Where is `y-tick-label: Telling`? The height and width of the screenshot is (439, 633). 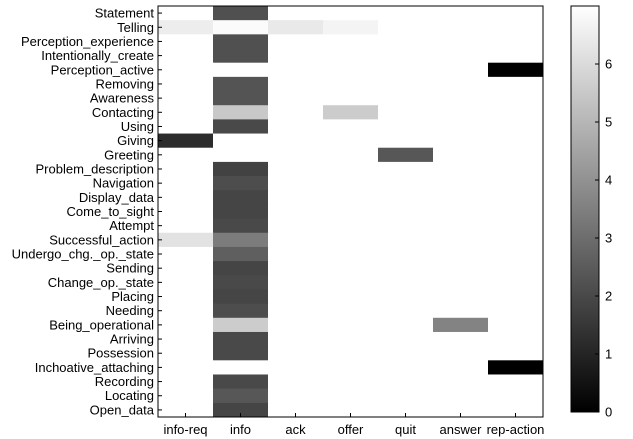 y-tick-label: Telling is located at coordinates (135, 27).